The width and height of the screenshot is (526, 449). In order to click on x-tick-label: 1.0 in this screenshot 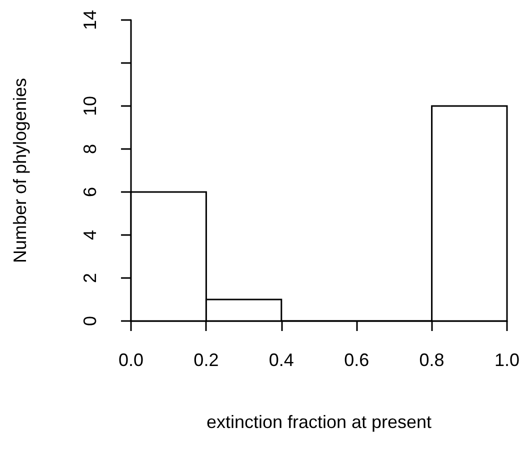, I will do `click(507, 360)`.